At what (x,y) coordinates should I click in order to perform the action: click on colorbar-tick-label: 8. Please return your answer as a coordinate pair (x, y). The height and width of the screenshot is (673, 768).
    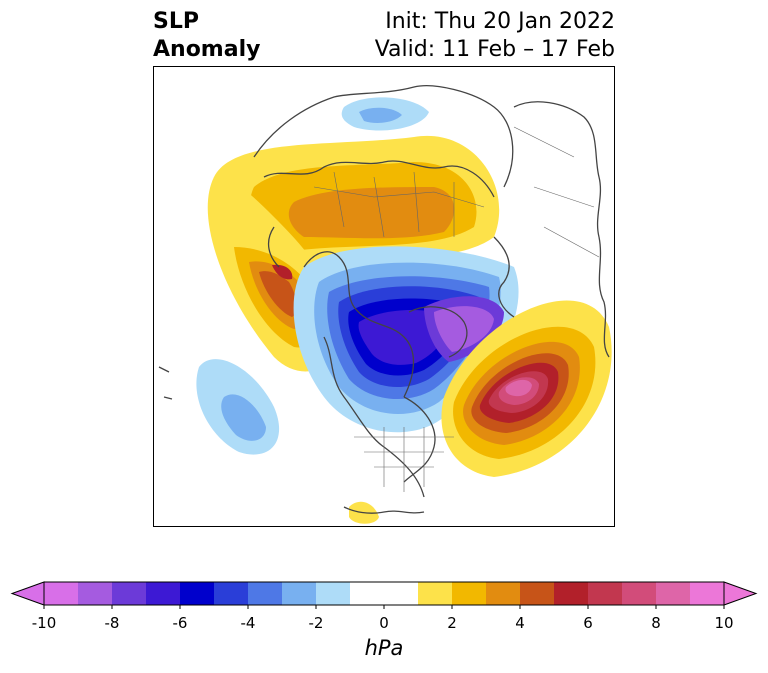
    Looking at the image, I should click on (656, 623).